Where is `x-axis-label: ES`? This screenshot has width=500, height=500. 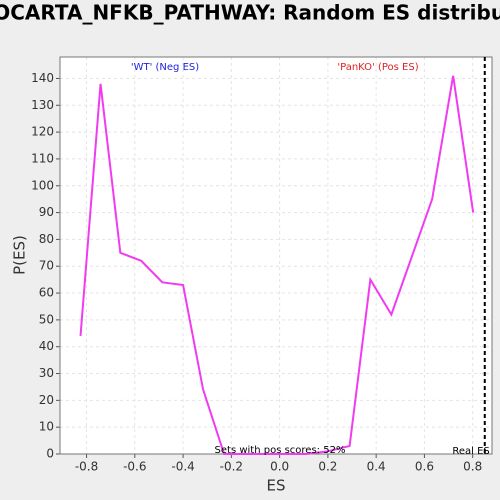
x-axis-label: ES is located at coordinates (276, 486).